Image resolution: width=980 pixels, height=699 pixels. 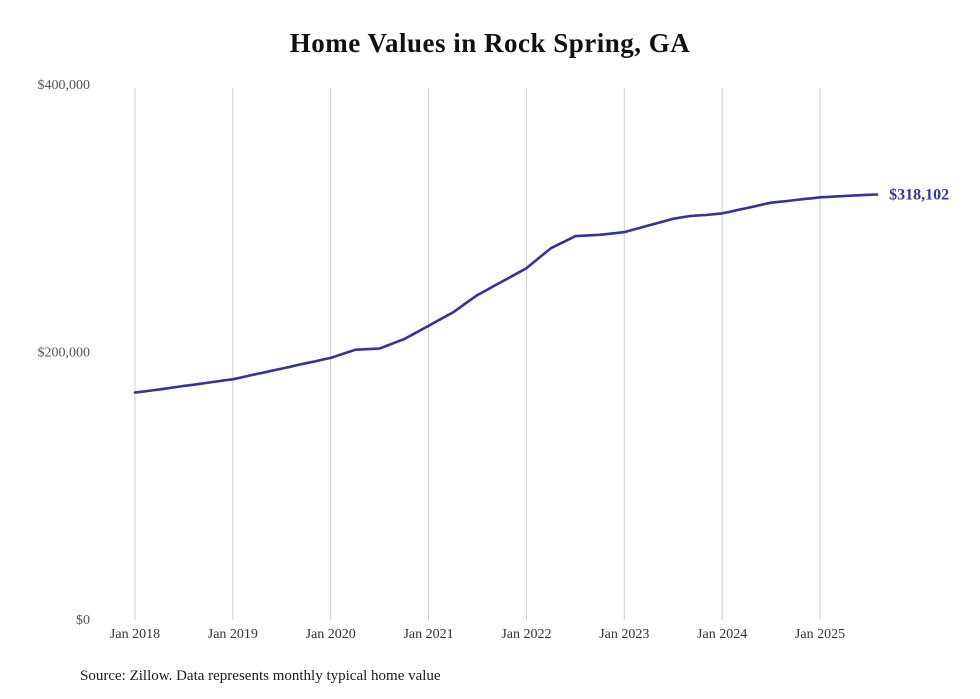 What do you see at coordinates (919, 195) in the screenshot?
I see `latest-value-label: $318,102` at bounding box center [919, 195].